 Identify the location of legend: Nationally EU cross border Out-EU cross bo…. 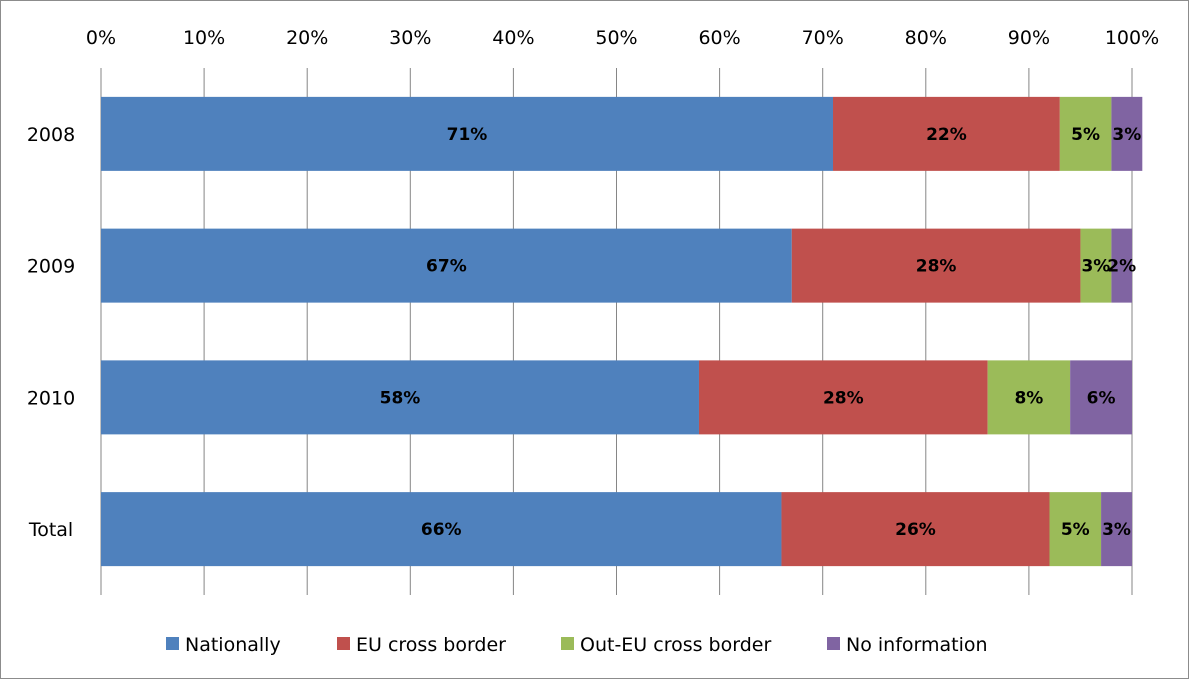
(577, 645).